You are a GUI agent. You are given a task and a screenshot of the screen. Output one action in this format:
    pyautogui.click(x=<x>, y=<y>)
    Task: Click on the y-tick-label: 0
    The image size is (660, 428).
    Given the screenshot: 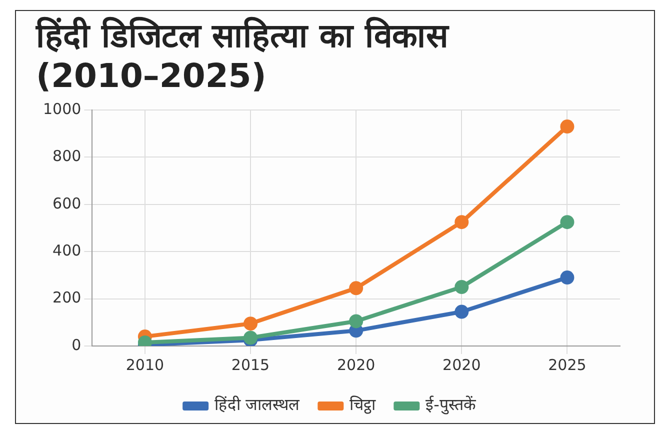 What is the action you would take?
    pyautogui.click(x=77, y=345)
    